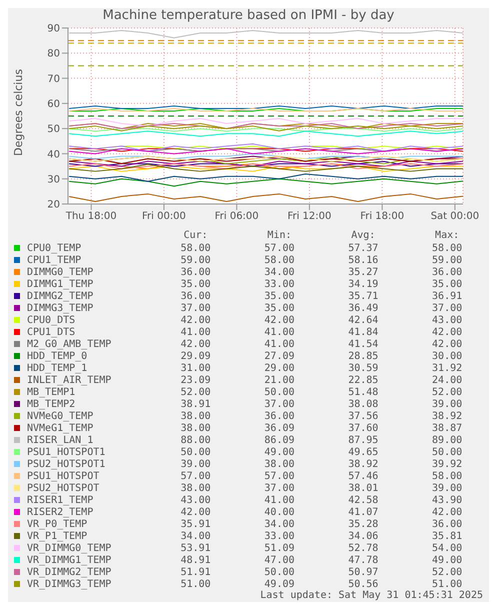 The height and width of the screenshot is (611, 497). Describe the element at coordinates (196, 440) in the screenshot. I see `text: 88.00` at that location.